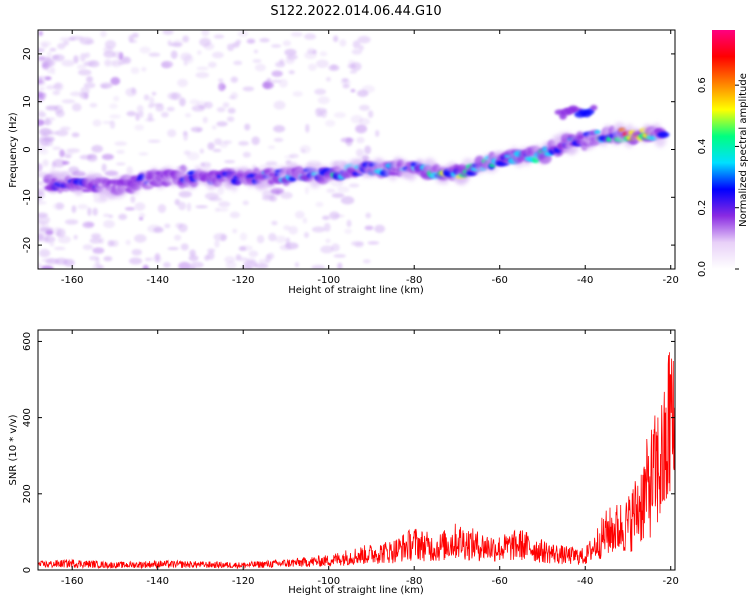  Describe the element at coordinates (157, 280) in the screenshot. I see `spectrogram-x-tick-label: -140` at that location.